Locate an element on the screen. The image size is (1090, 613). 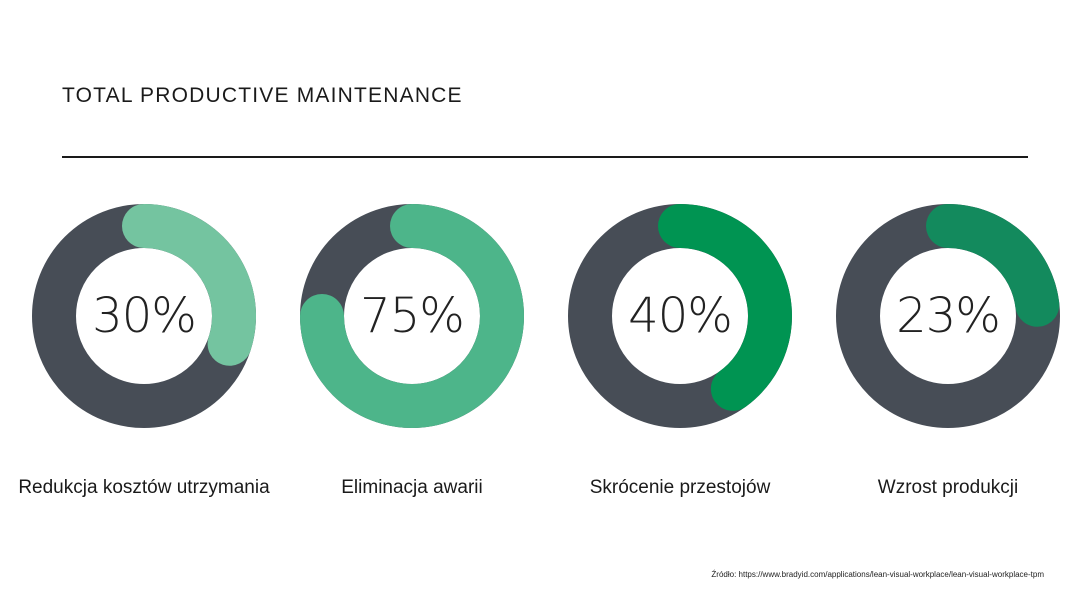
donut-chart-downtime-reduction: 40% is located at coordinates (680, 316).